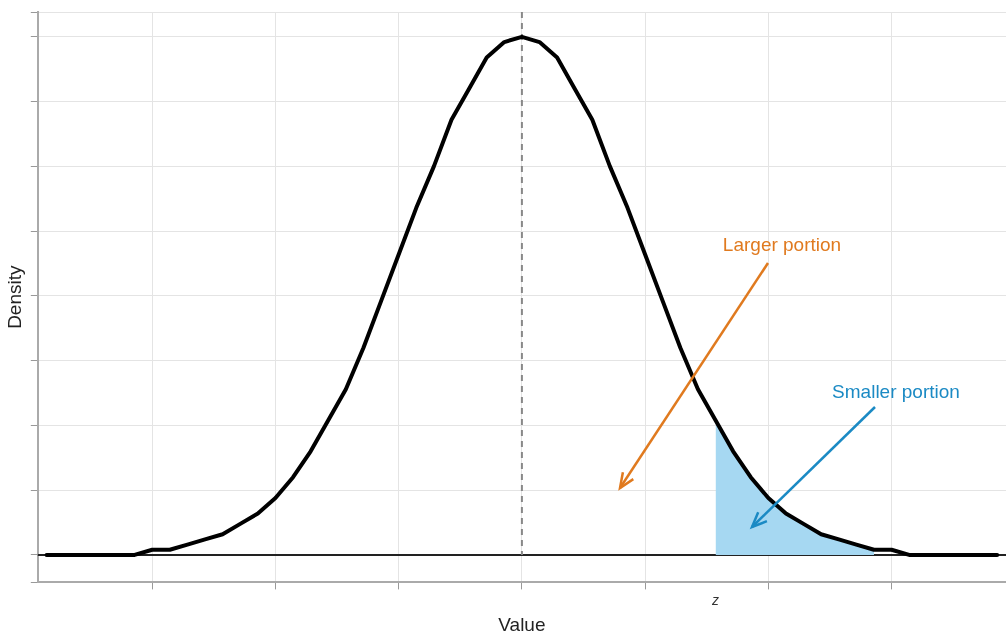  Describe the element at coordinates (716, 600) in the screenshot. I see `text: z` at that location.